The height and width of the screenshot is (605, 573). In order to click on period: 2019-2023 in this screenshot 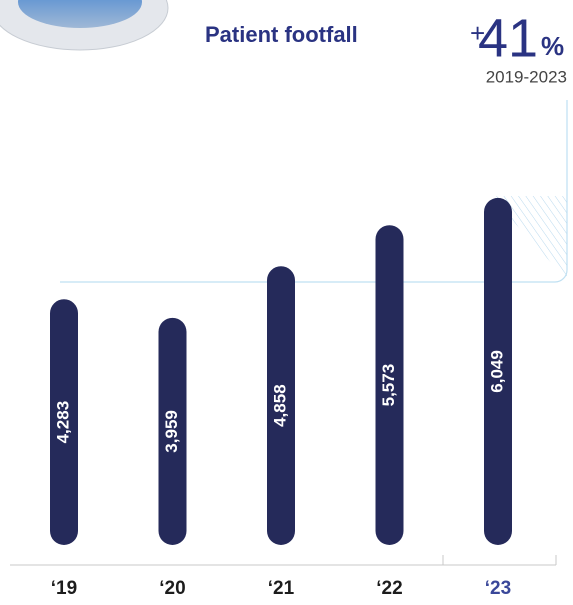, I will do `click(526, 76)`.